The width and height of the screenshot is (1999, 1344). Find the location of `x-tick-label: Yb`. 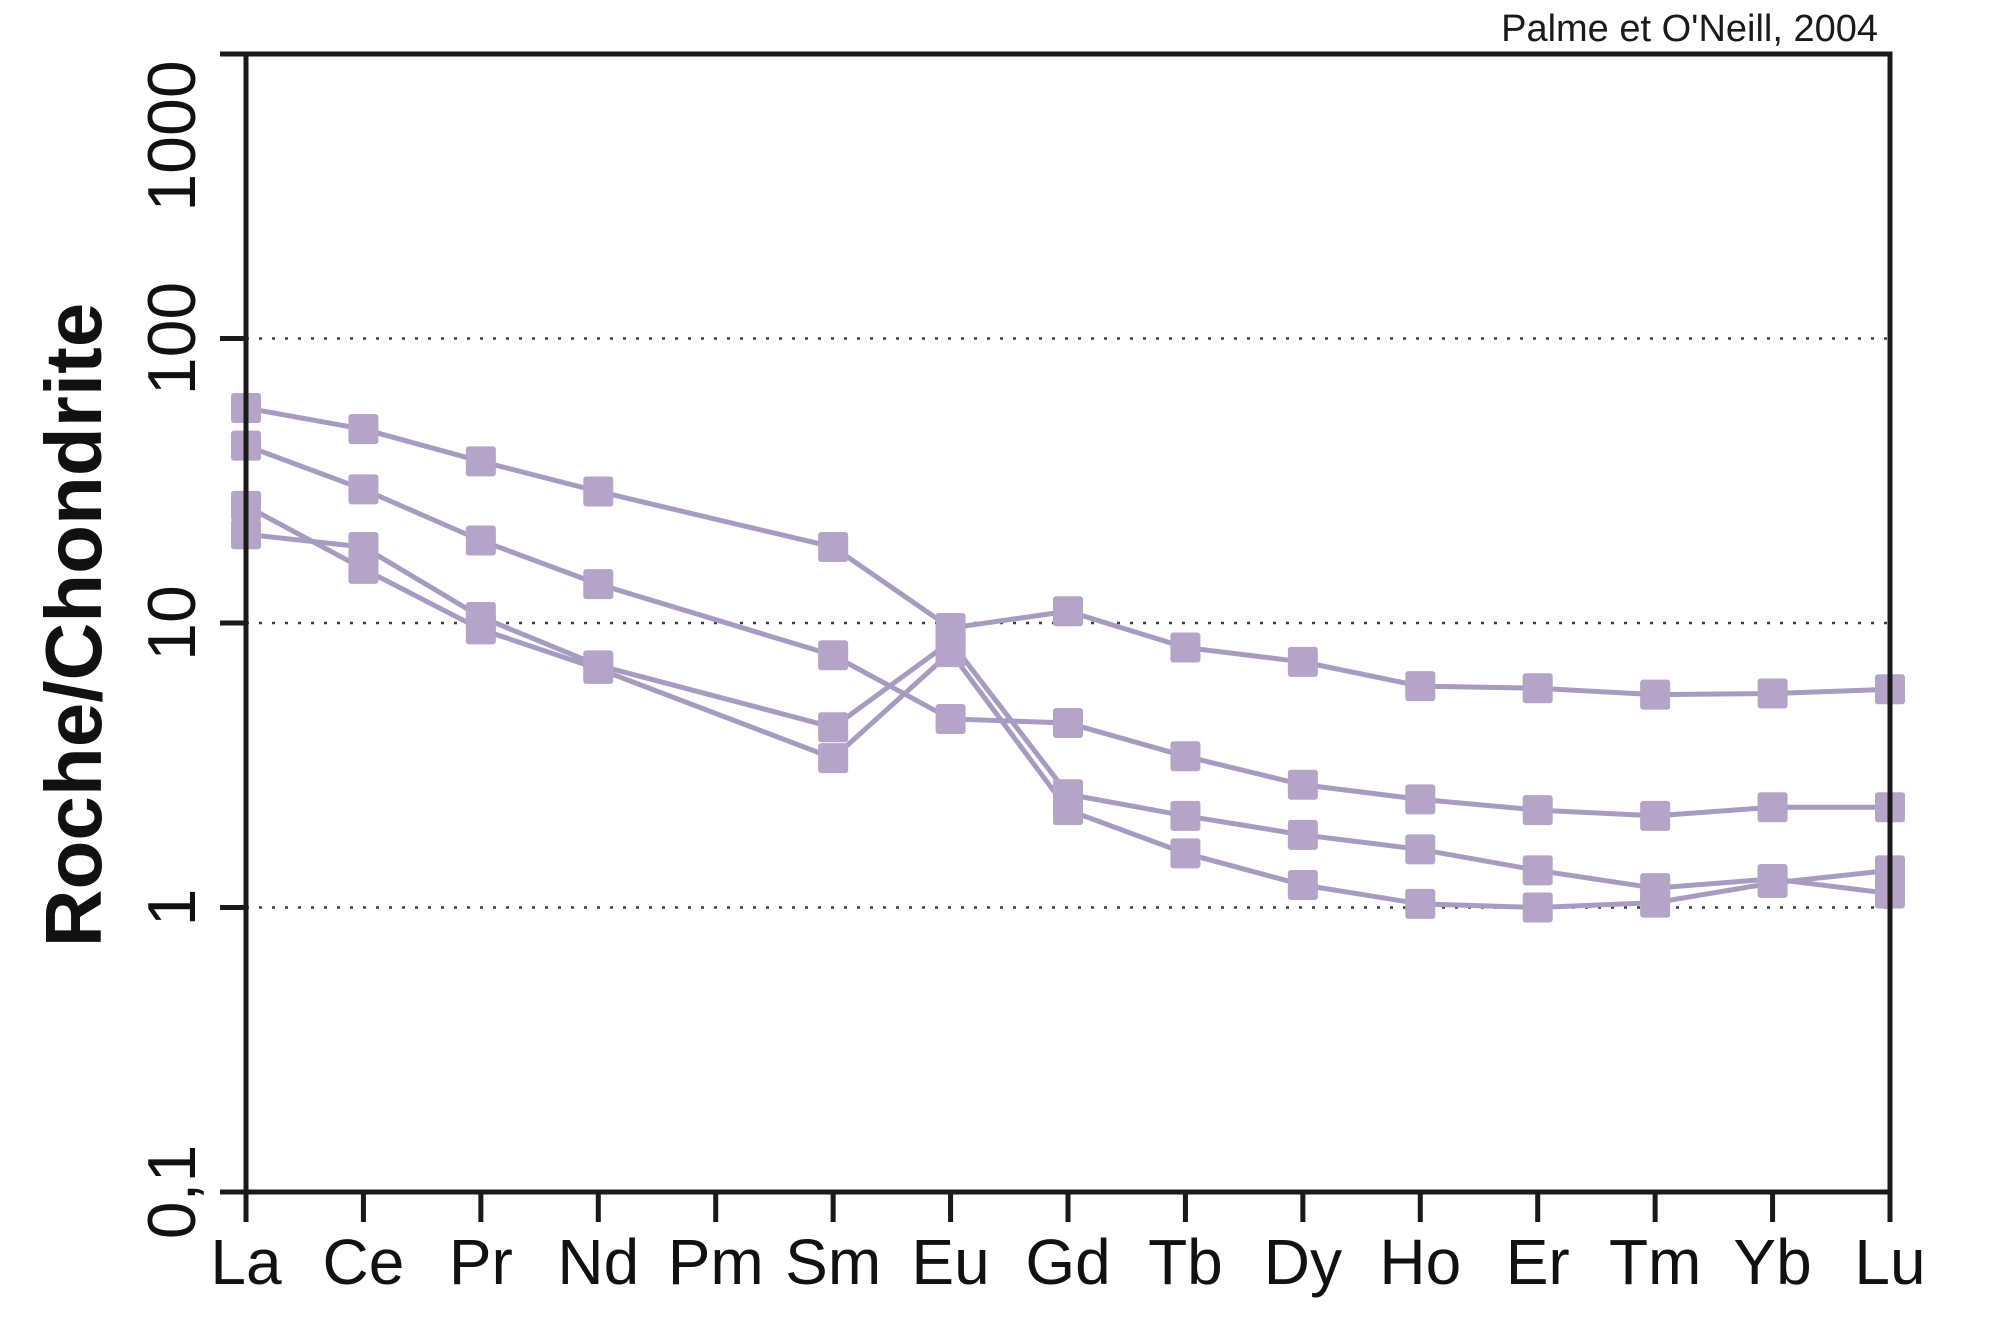

x-tick-label: Yb is located at coordinates (1772, 1262).